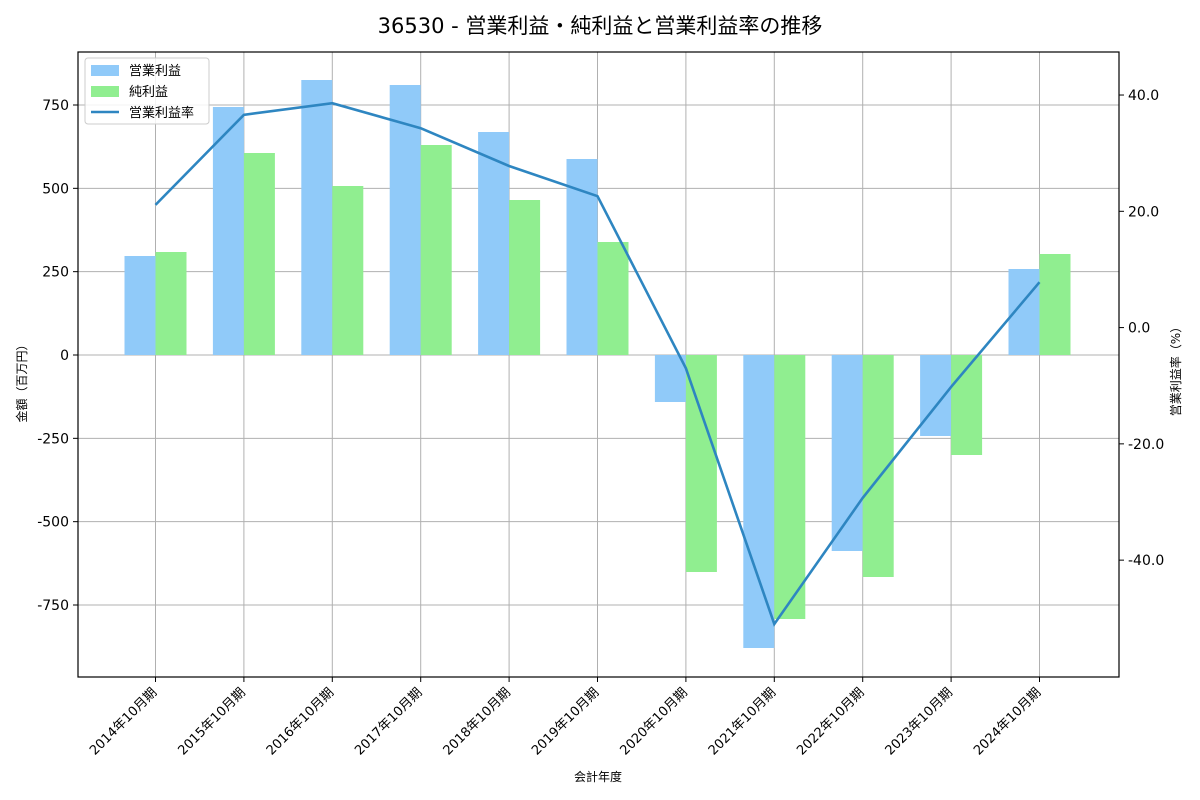 The width and height of the screenshot is (1200, 800). Describe the element at coordinates (600, 26) in the screenshot. I see `chart-title: 36530 - 営業利益・純利益と営業利益率の推移` at that location.